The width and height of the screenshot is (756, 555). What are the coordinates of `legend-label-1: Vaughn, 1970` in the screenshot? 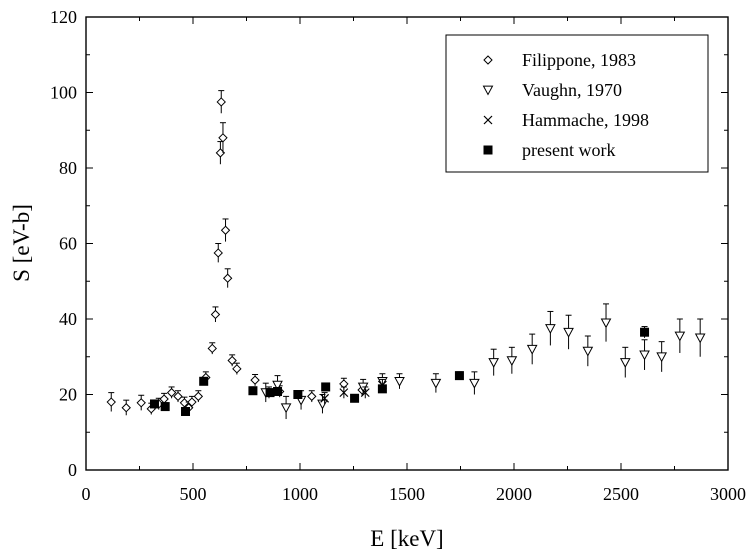 It's located at (572, 90).